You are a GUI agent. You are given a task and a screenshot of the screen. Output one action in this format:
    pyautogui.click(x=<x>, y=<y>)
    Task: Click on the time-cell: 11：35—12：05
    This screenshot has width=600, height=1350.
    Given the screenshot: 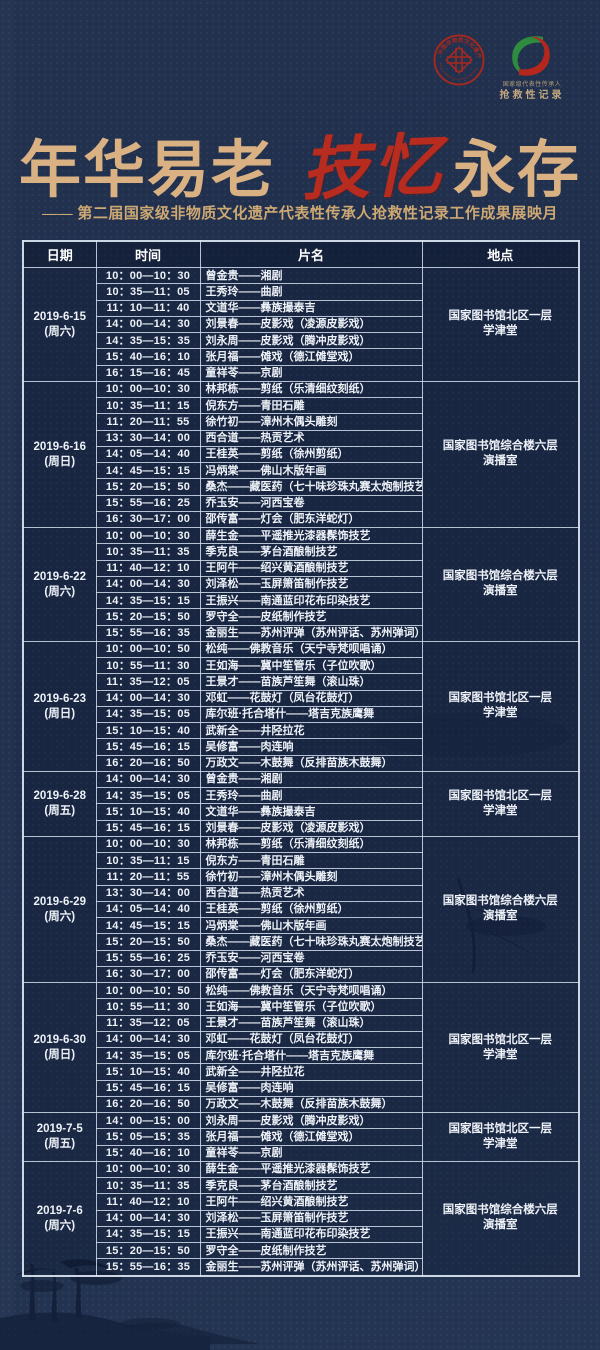 What is the action you would take?
    pyautogui.click(x=148, y=682)
    